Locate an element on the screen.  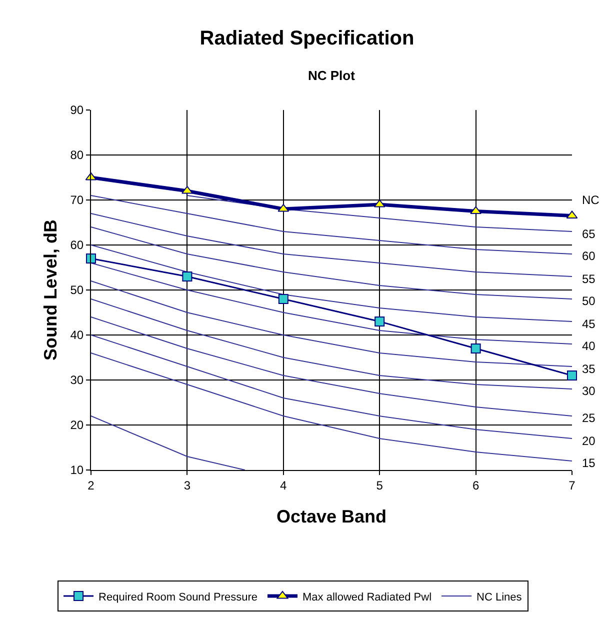
text: 20 is located at coordinates (589, 441).